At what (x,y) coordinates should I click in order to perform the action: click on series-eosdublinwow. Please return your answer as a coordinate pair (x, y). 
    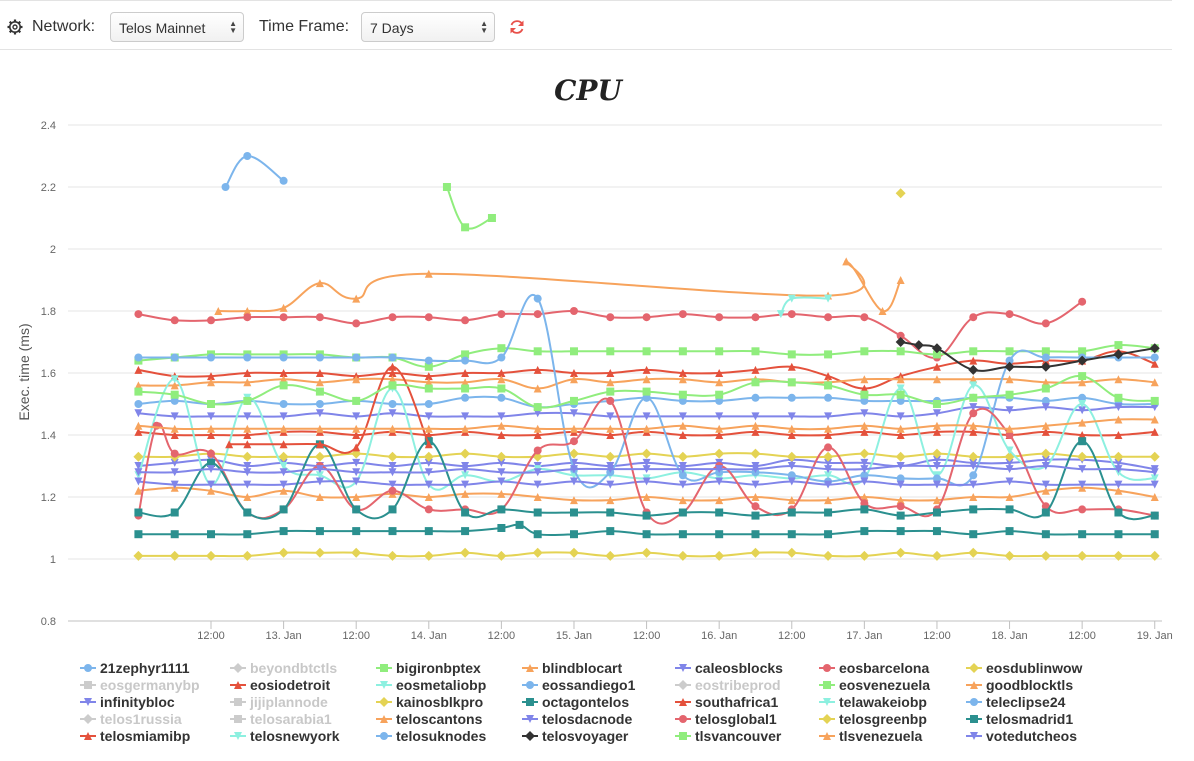
    Looking at the image, I should click on (900, 193).